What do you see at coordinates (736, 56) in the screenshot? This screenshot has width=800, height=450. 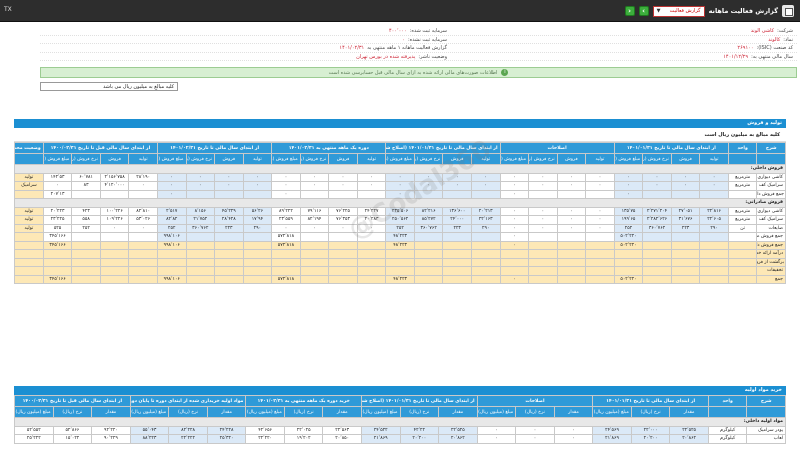 I see `fiscal-year-value: ۱۴۰۱/۱۲/۲۹` at bounding box center [736, 56].